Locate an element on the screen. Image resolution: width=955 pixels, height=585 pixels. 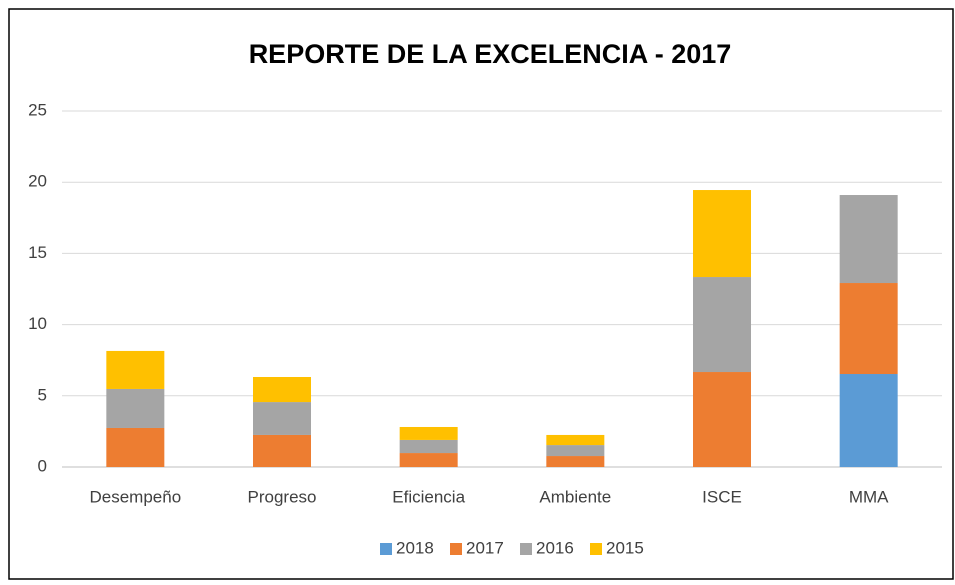
y-tick-label: 20 is located at coordinates (37, 181).